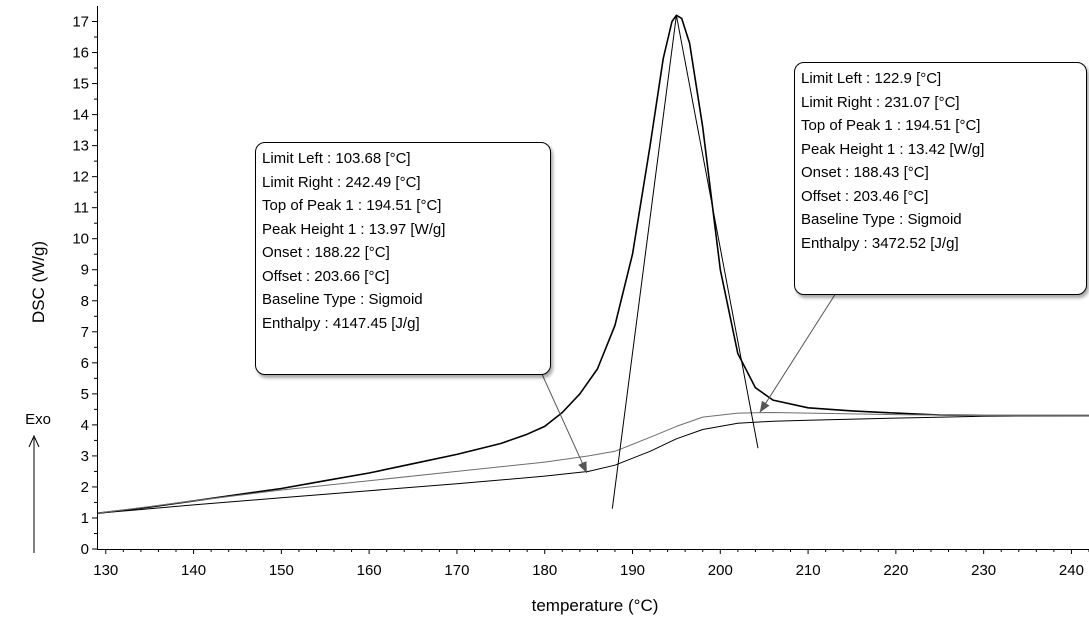  Describe the element at coordinates (880, 243) in the screenshot. I see `annotation-line: Enthalpy : 3472.52 [J/g]` at that location.